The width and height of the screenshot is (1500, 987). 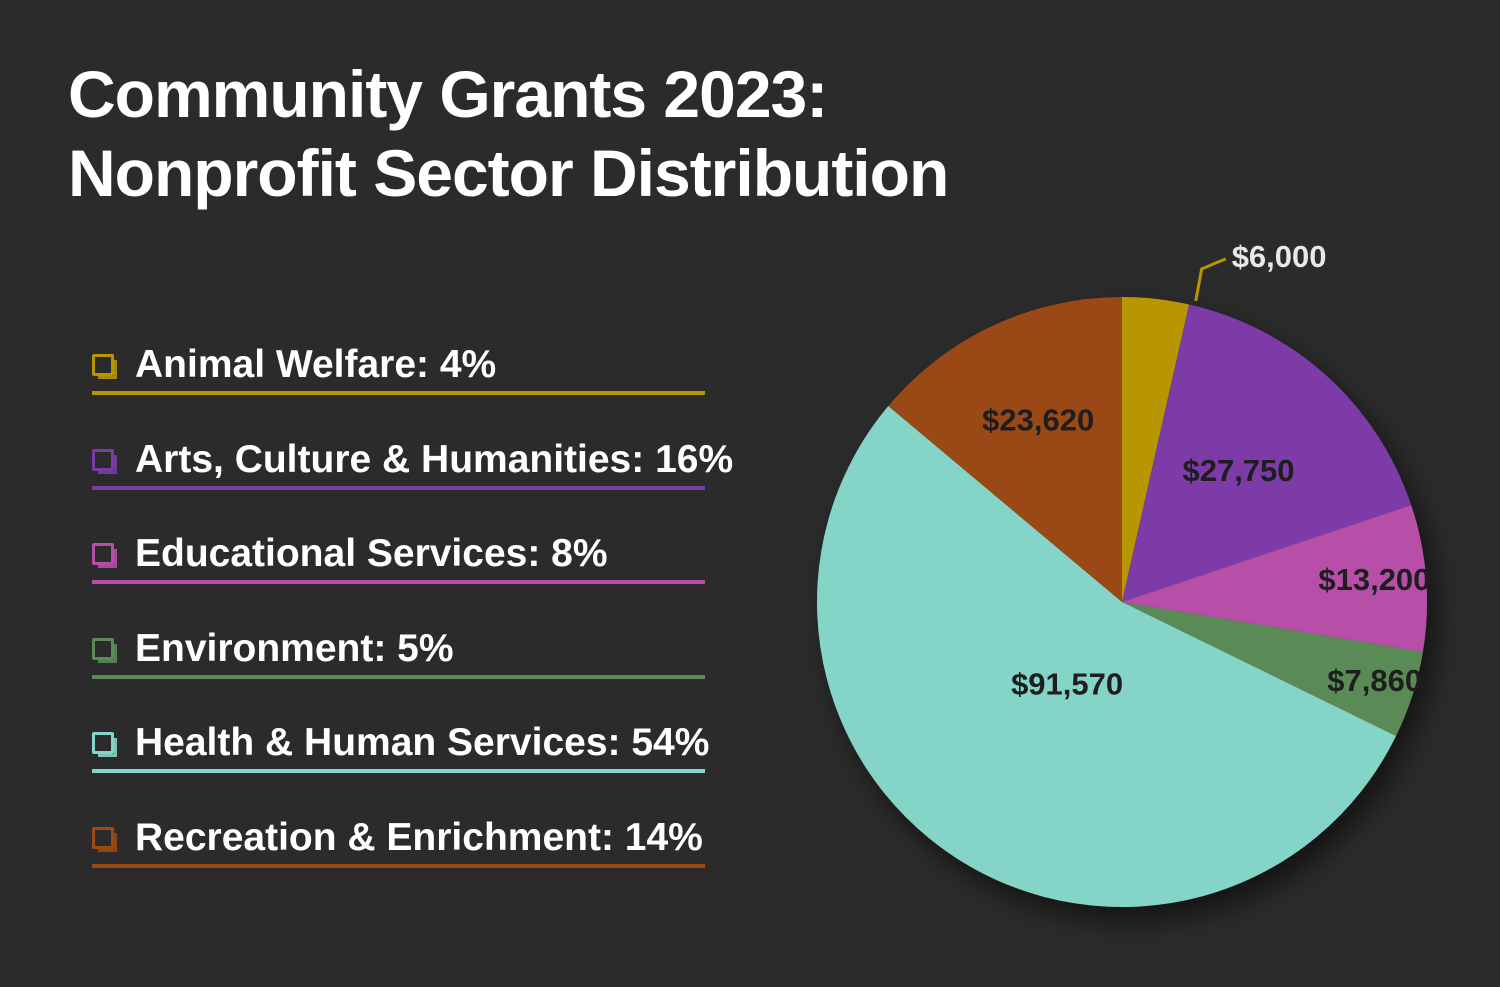 I want to click on pie-slice-environment, so click(x=1272, y=669).